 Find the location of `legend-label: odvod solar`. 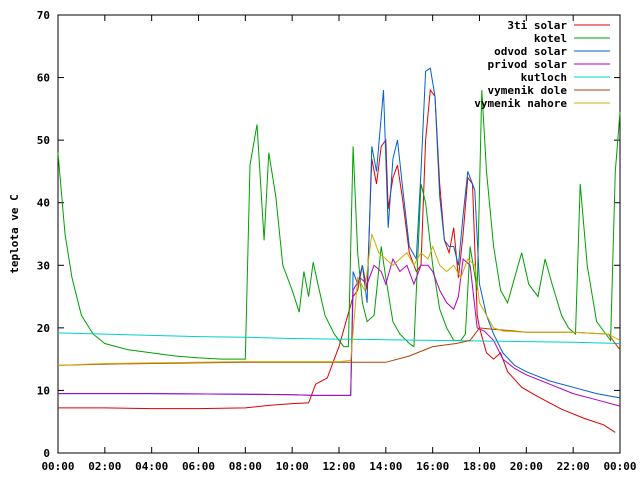

legend-label: odvod solar is located at coordinates (530, 51).